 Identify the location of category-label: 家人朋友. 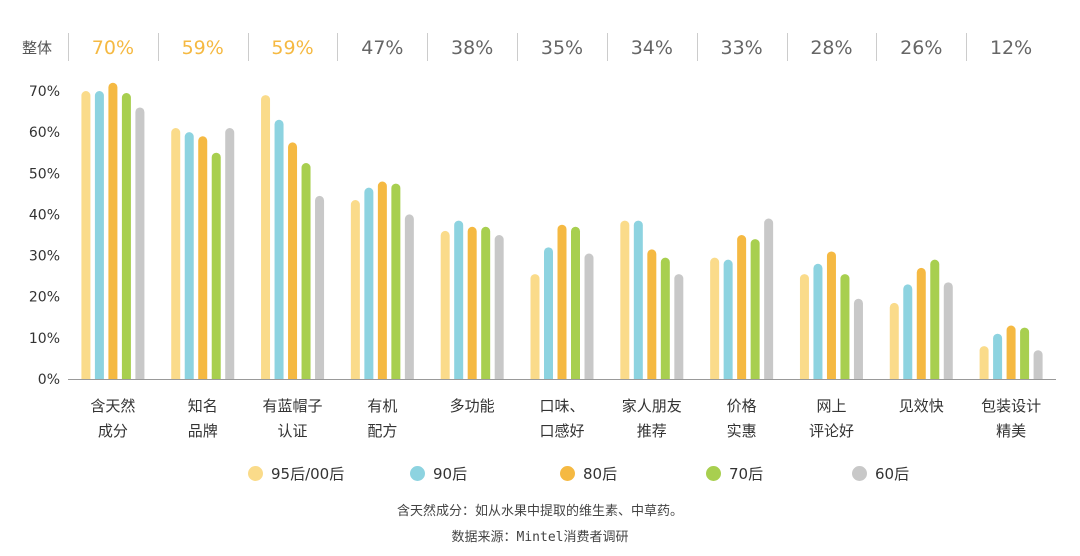
(652, 406).